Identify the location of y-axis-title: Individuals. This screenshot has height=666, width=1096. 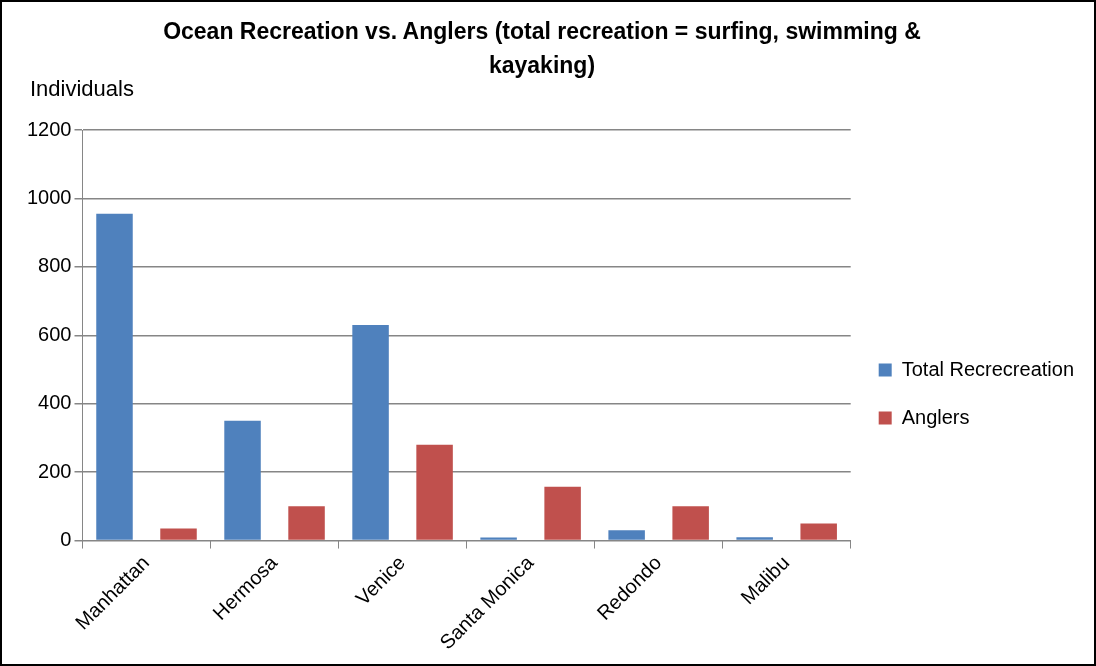
(82, 89).